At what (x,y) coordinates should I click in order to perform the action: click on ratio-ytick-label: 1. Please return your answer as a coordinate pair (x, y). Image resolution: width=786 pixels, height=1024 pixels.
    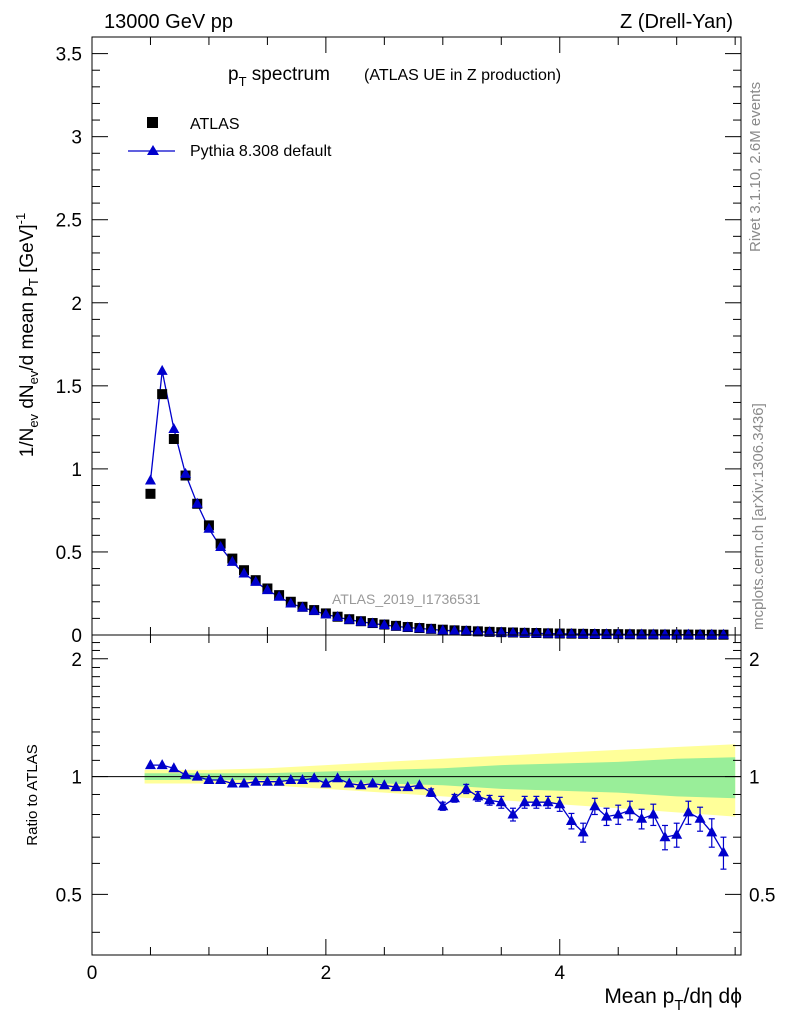
    Looking at the image, I should click on (76, 778).